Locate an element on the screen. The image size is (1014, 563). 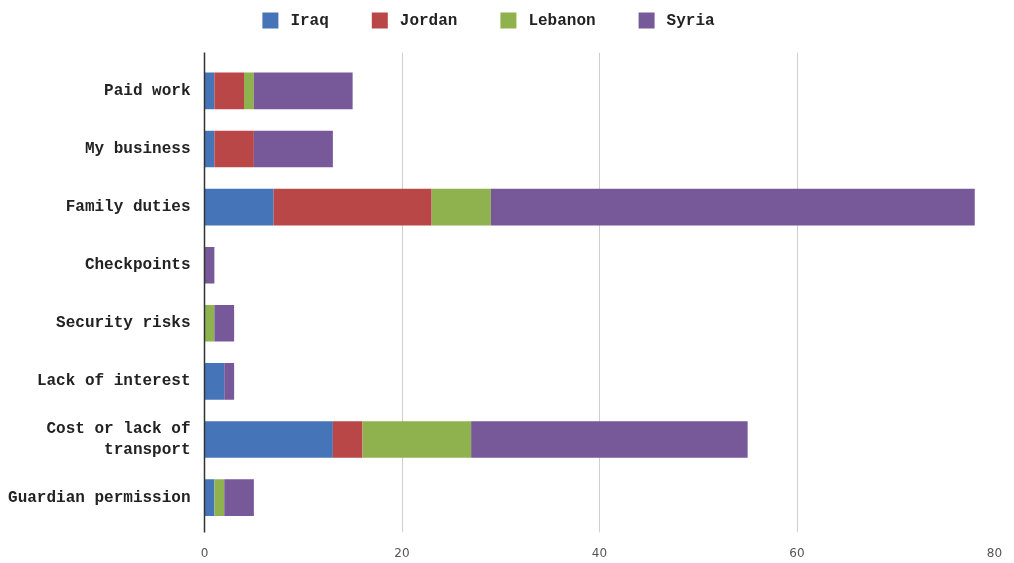
y-tick-label: My business is located at coordinates (137, 148).